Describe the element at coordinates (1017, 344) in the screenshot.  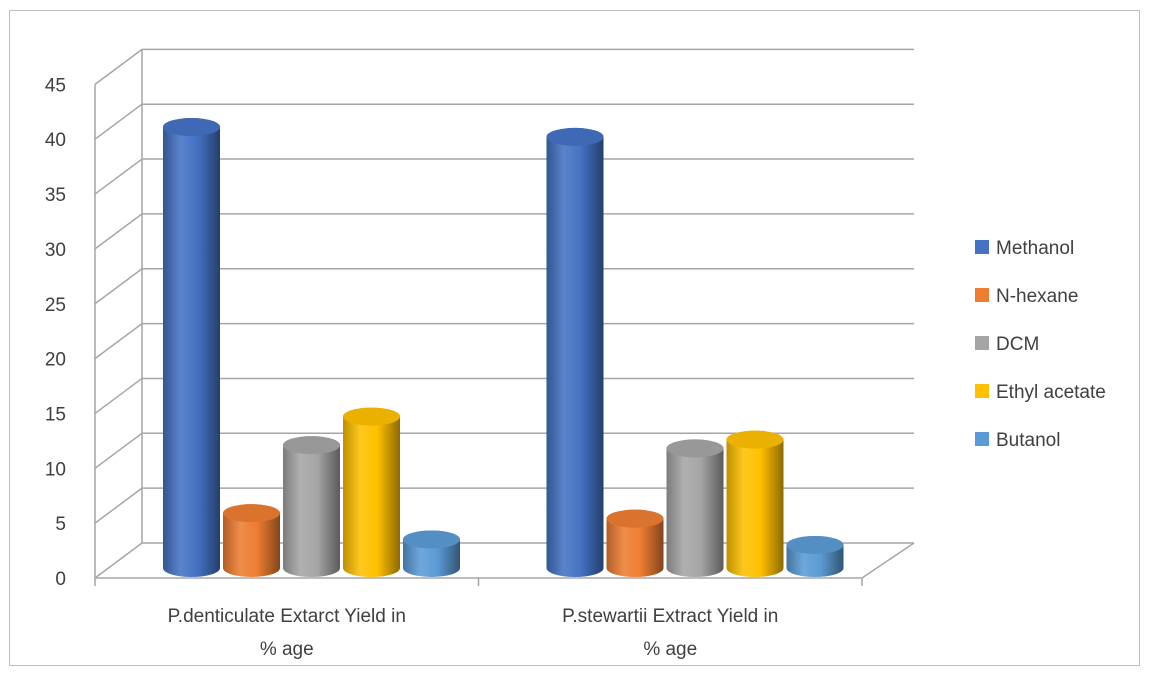
I see `legend-label: DCM` at that location.